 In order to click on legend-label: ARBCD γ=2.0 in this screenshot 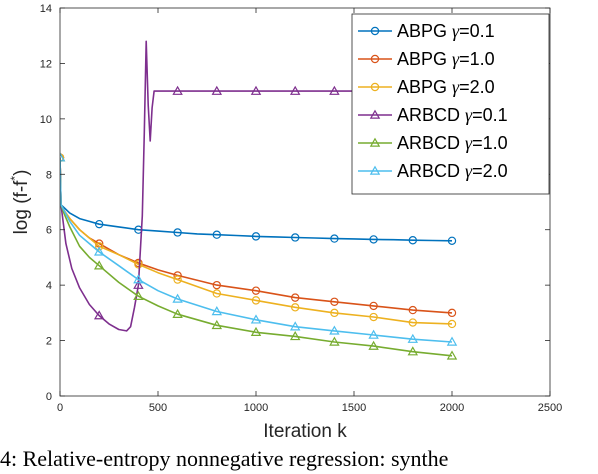, I will do `click(452, 171)`.